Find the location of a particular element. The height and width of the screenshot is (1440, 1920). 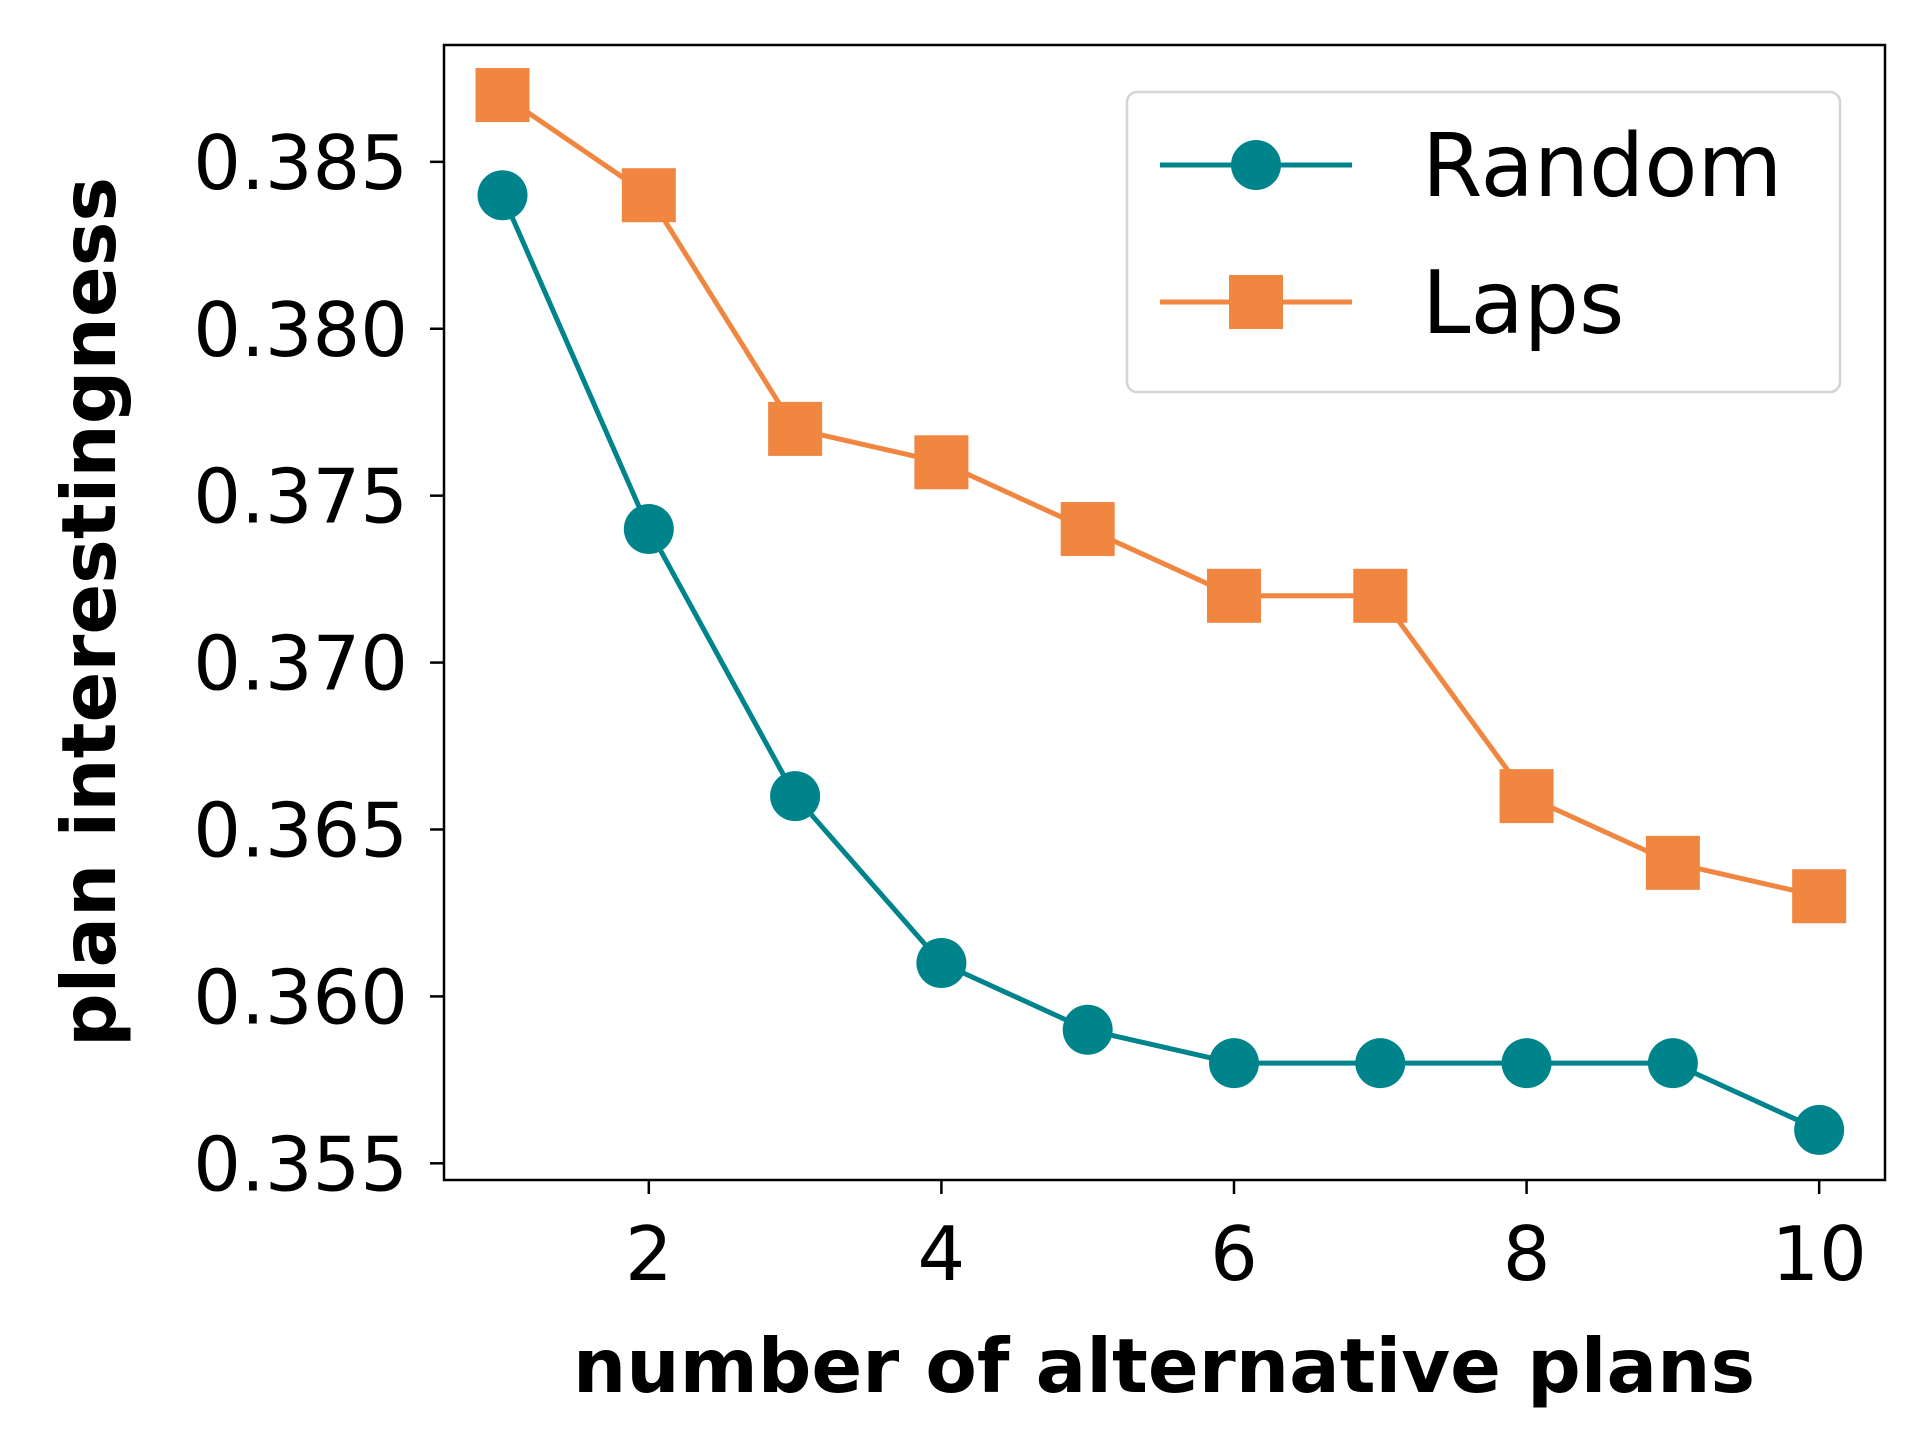

x-tick-label: 6 is located at coordinates (1234, 1254).